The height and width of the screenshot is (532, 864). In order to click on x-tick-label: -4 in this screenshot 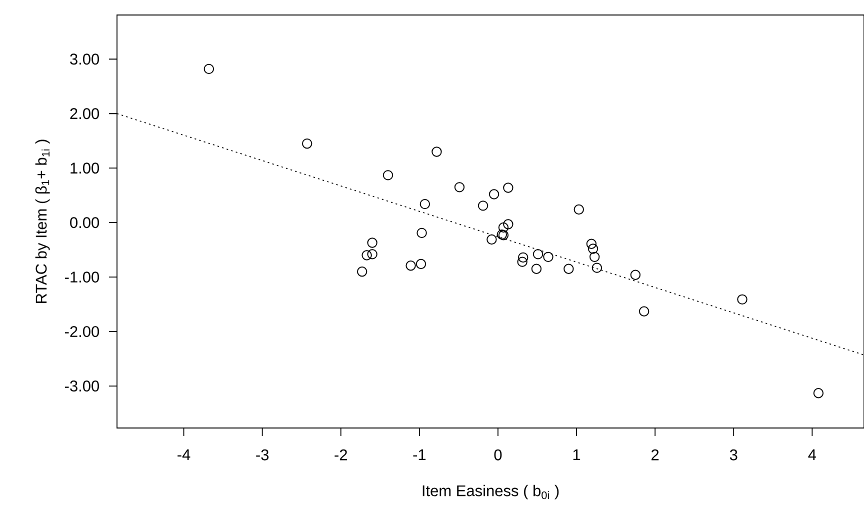, I will do `click(184, 454)`.